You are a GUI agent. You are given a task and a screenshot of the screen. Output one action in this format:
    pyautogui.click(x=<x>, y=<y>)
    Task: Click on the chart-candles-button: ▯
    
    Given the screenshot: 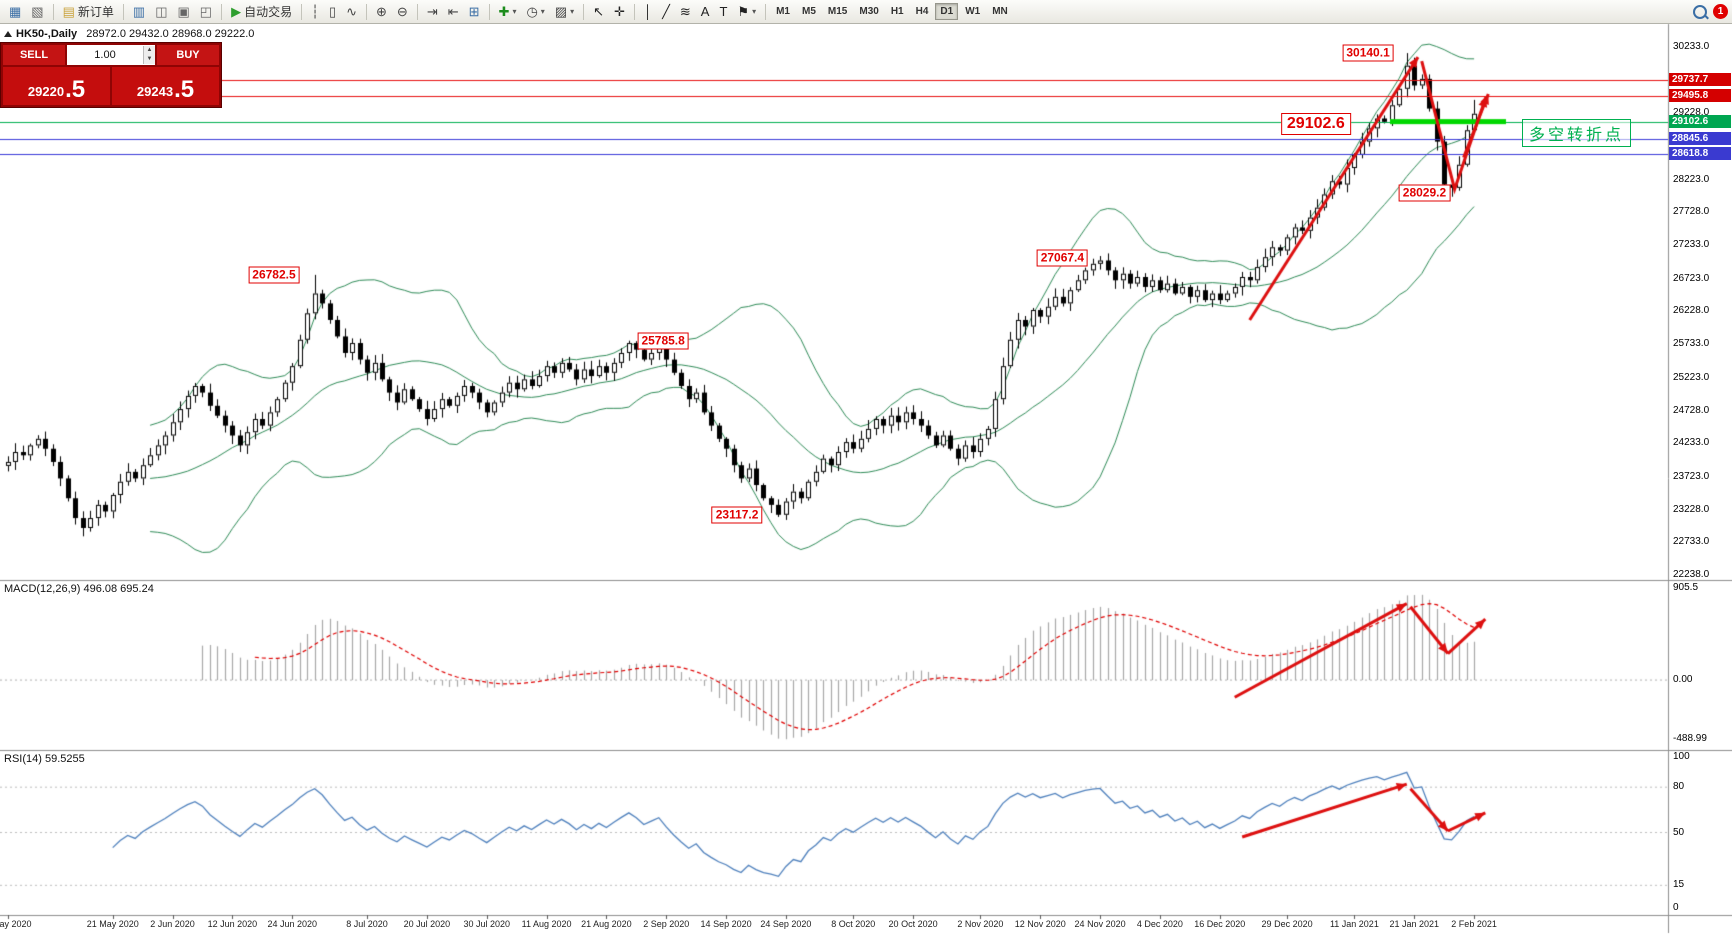 What is the action you would take?
    pyautogui.click(x=332, y=12)
    